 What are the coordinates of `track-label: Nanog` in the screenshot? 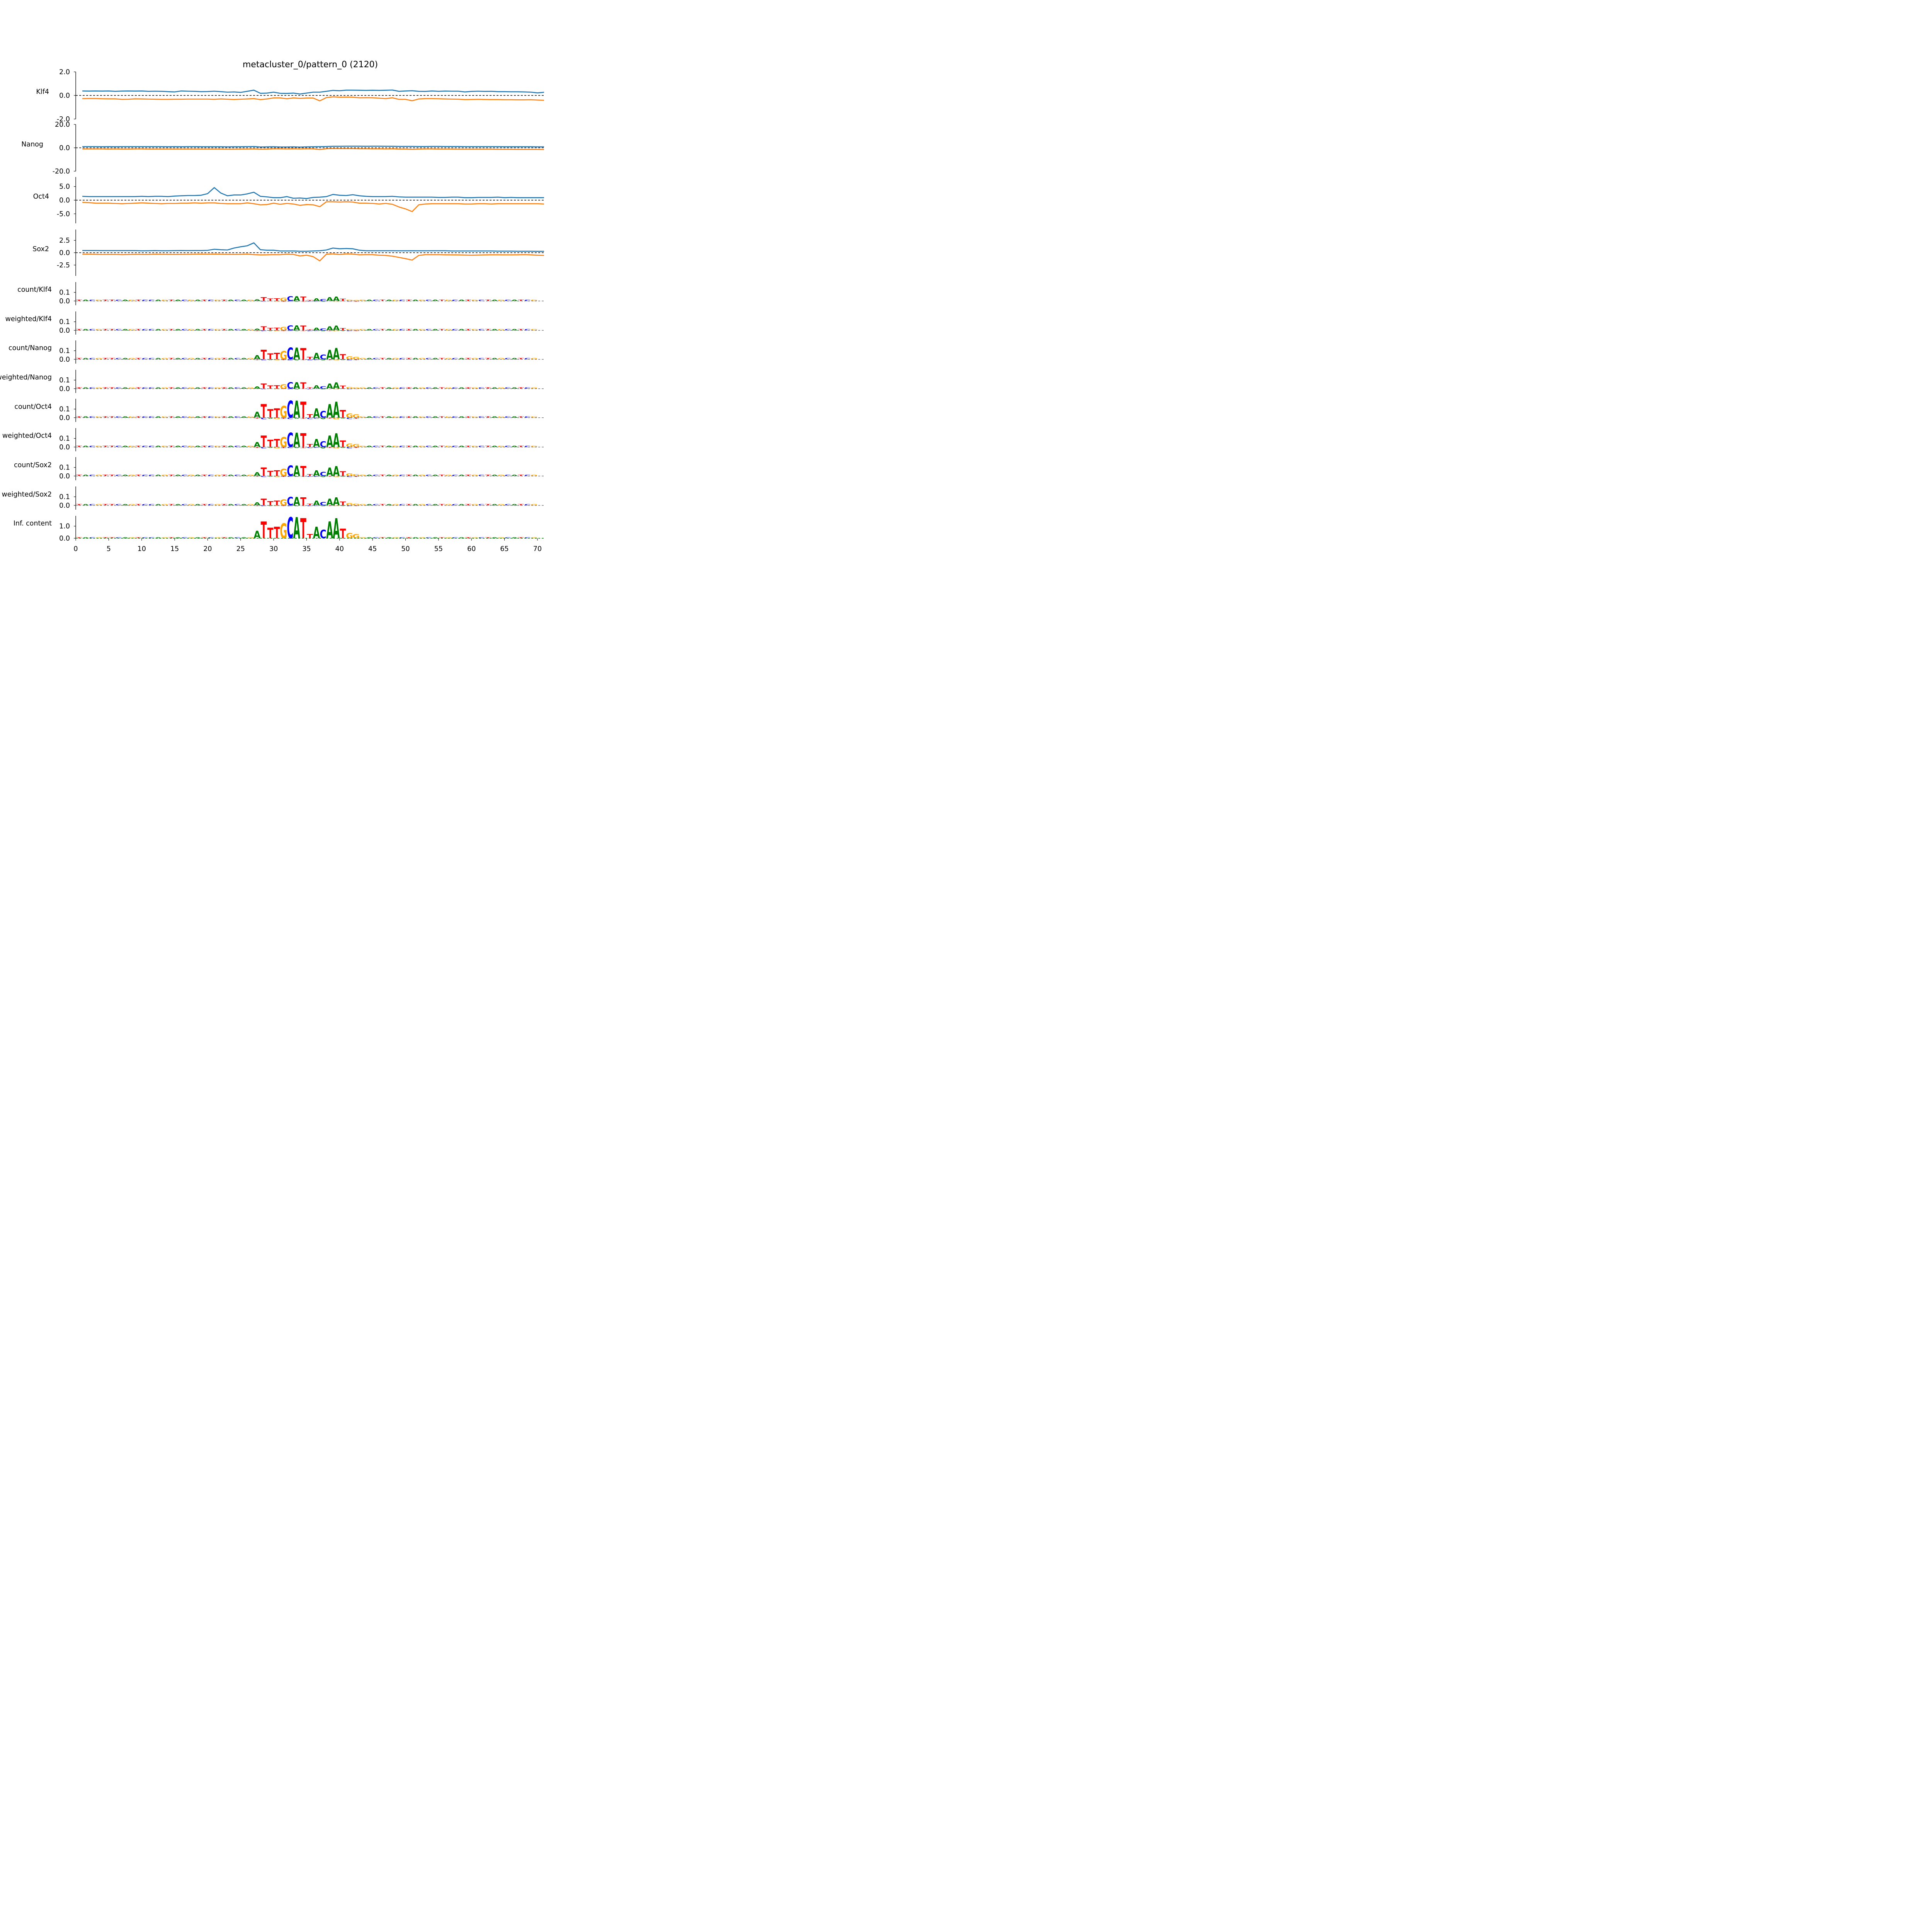 It's located at (32, 144).